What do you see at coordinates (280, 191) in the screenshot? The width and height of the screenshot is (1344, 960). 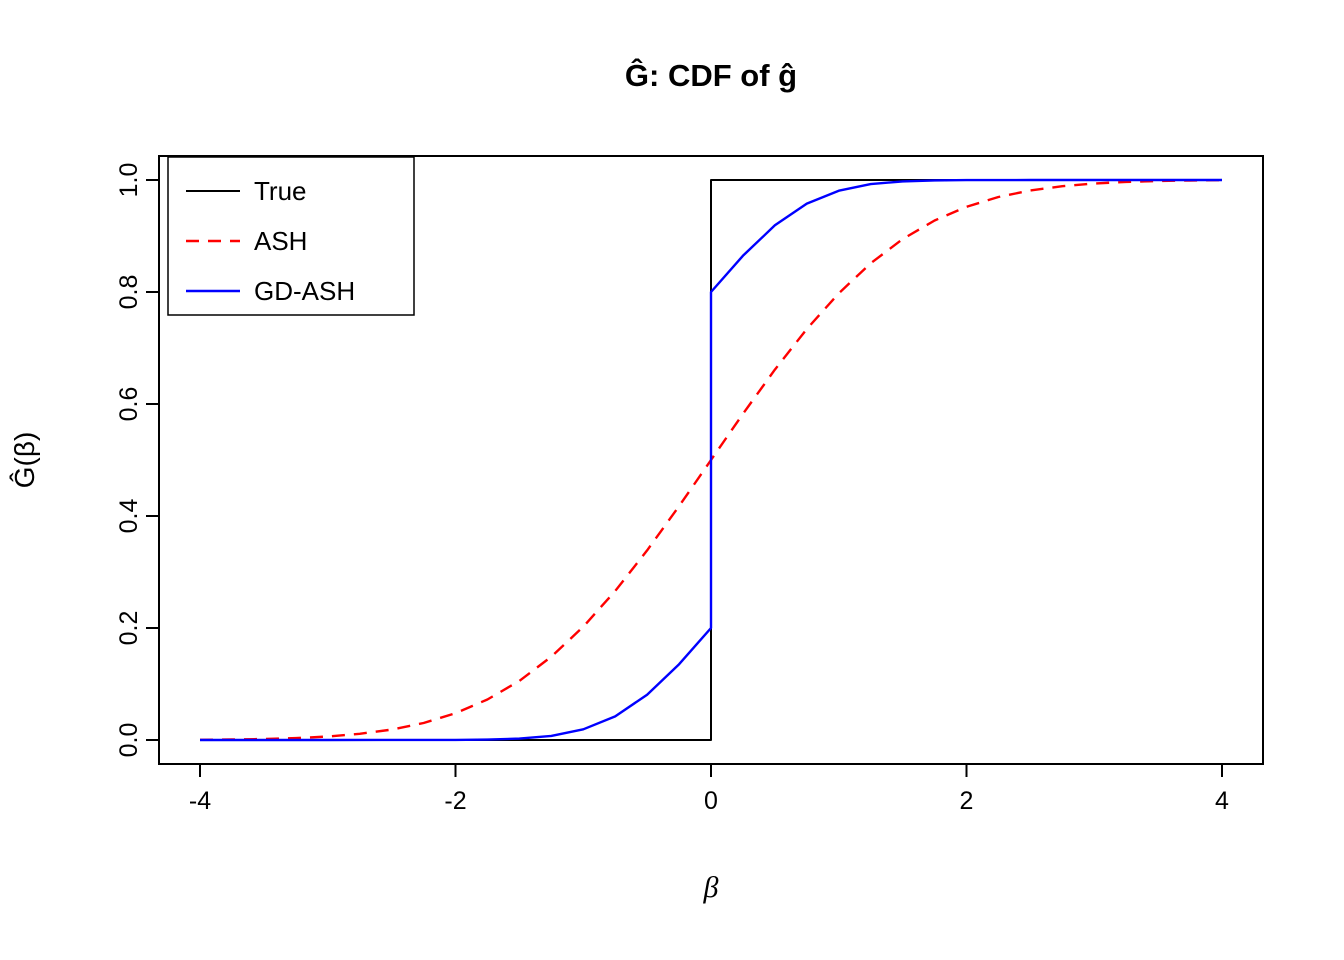 I see `legend-label: True` at bounding box center [280, 191].